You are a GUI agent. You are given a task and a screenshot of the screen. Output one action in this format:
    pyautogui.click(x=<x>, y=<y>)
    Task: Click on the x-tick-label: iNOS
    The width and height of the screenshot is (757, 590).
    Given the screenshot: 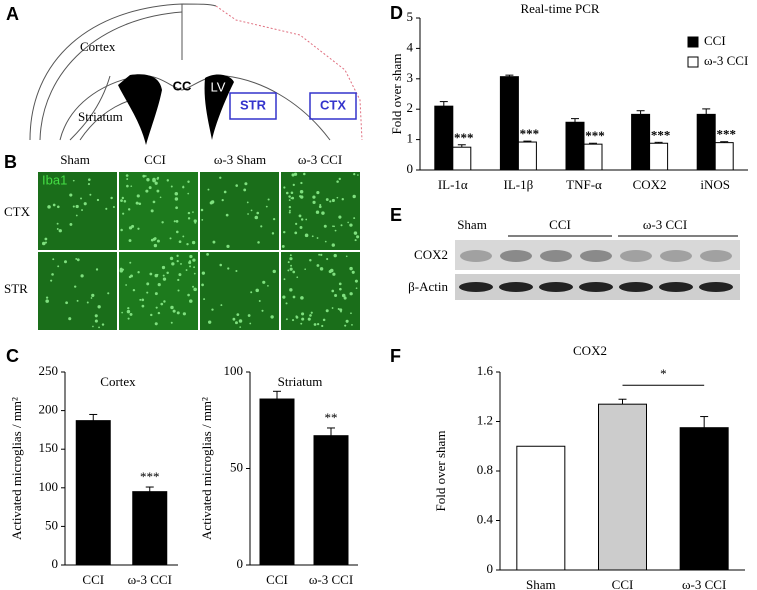 What is the action you would take?
    pyautogui.click(x=715, y=184)
    